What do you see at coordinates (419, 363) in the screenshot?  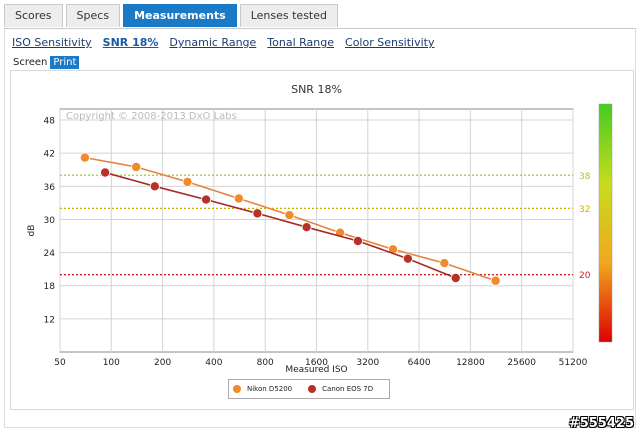 I see `x-tick-label-7: 6400` at bounding box center [419, 363].